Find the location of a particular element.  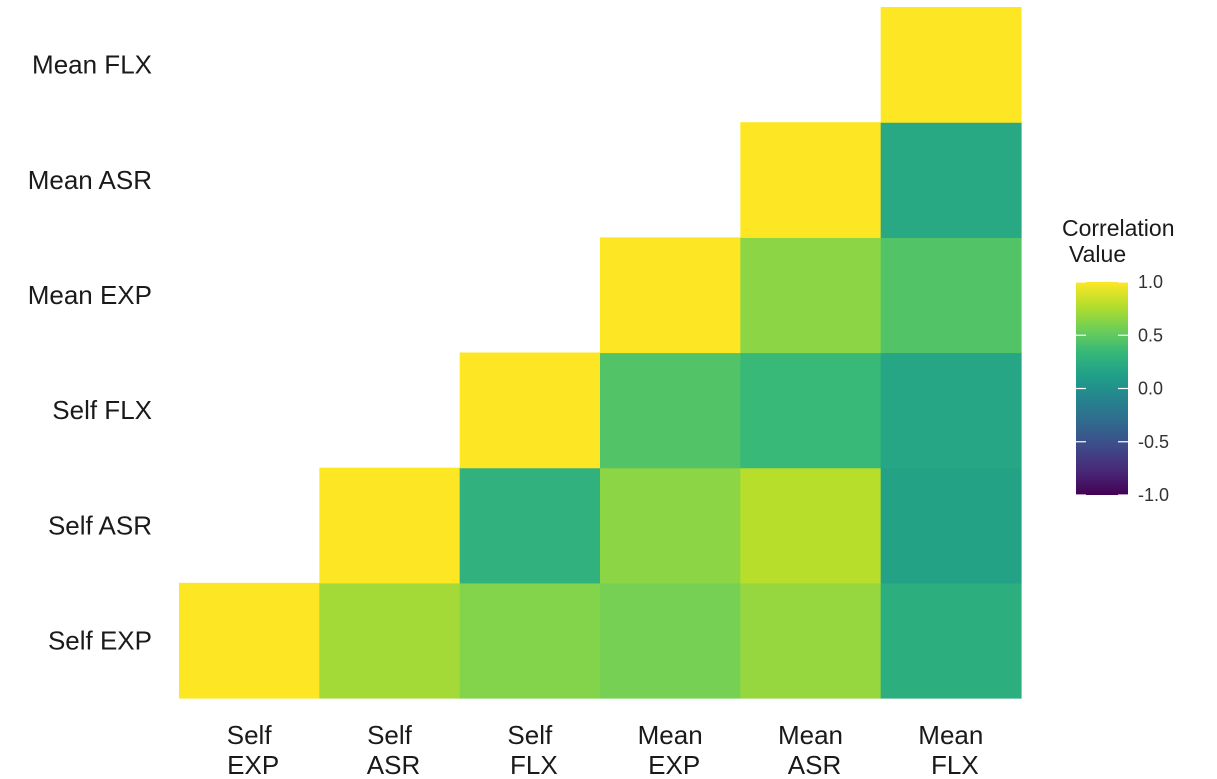

y-tick-label: Self EXP is located at coordinates (100, 640).